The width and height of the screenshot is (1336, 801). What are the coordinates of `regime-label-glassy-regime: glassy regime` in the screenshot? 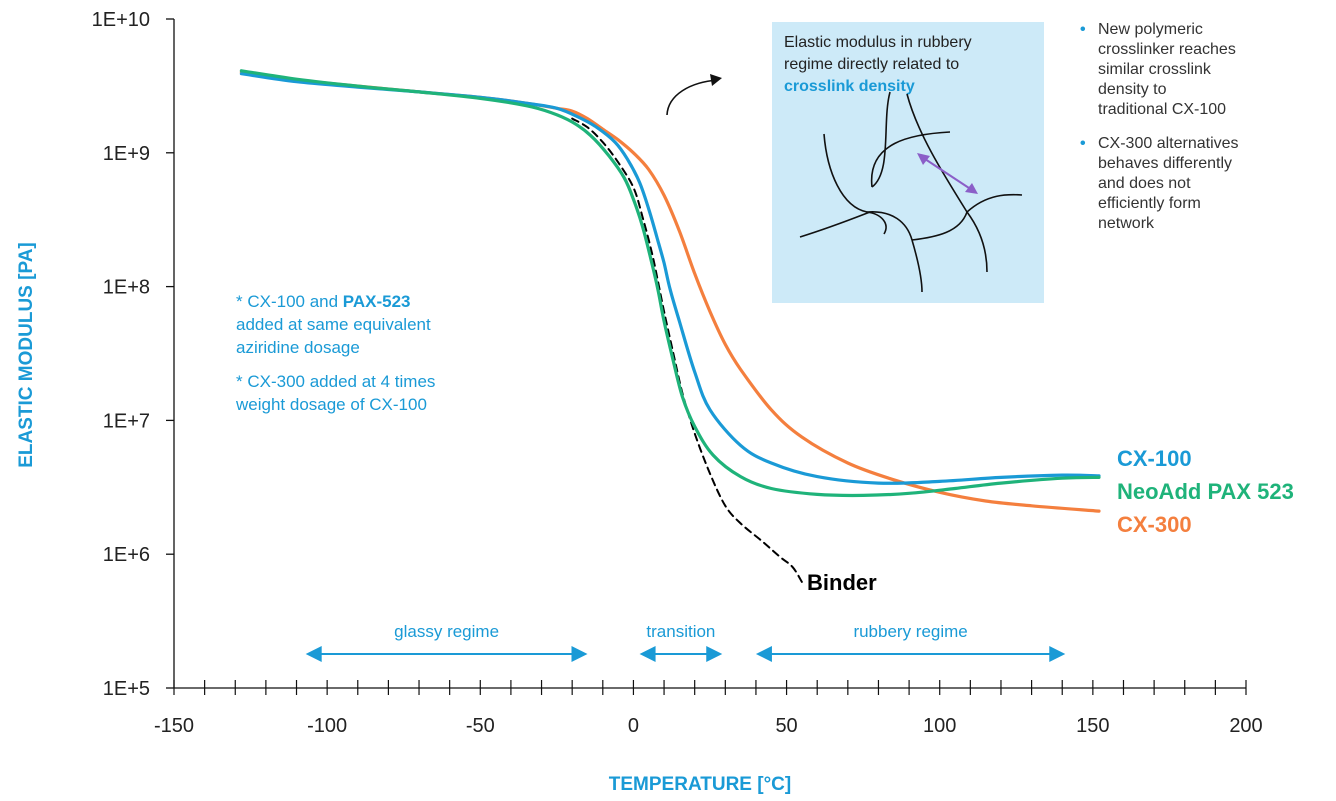 It's located at (446, 631).